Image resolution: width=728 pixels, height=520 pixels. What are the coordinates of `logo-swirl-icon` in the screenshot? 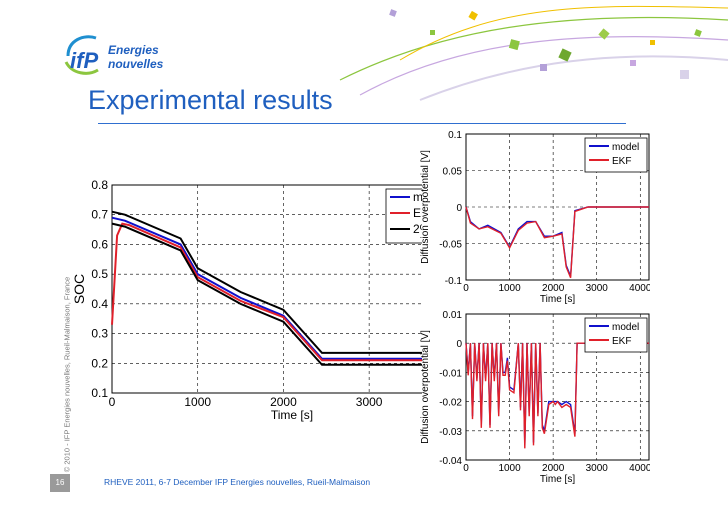 It's located at (81, 55).